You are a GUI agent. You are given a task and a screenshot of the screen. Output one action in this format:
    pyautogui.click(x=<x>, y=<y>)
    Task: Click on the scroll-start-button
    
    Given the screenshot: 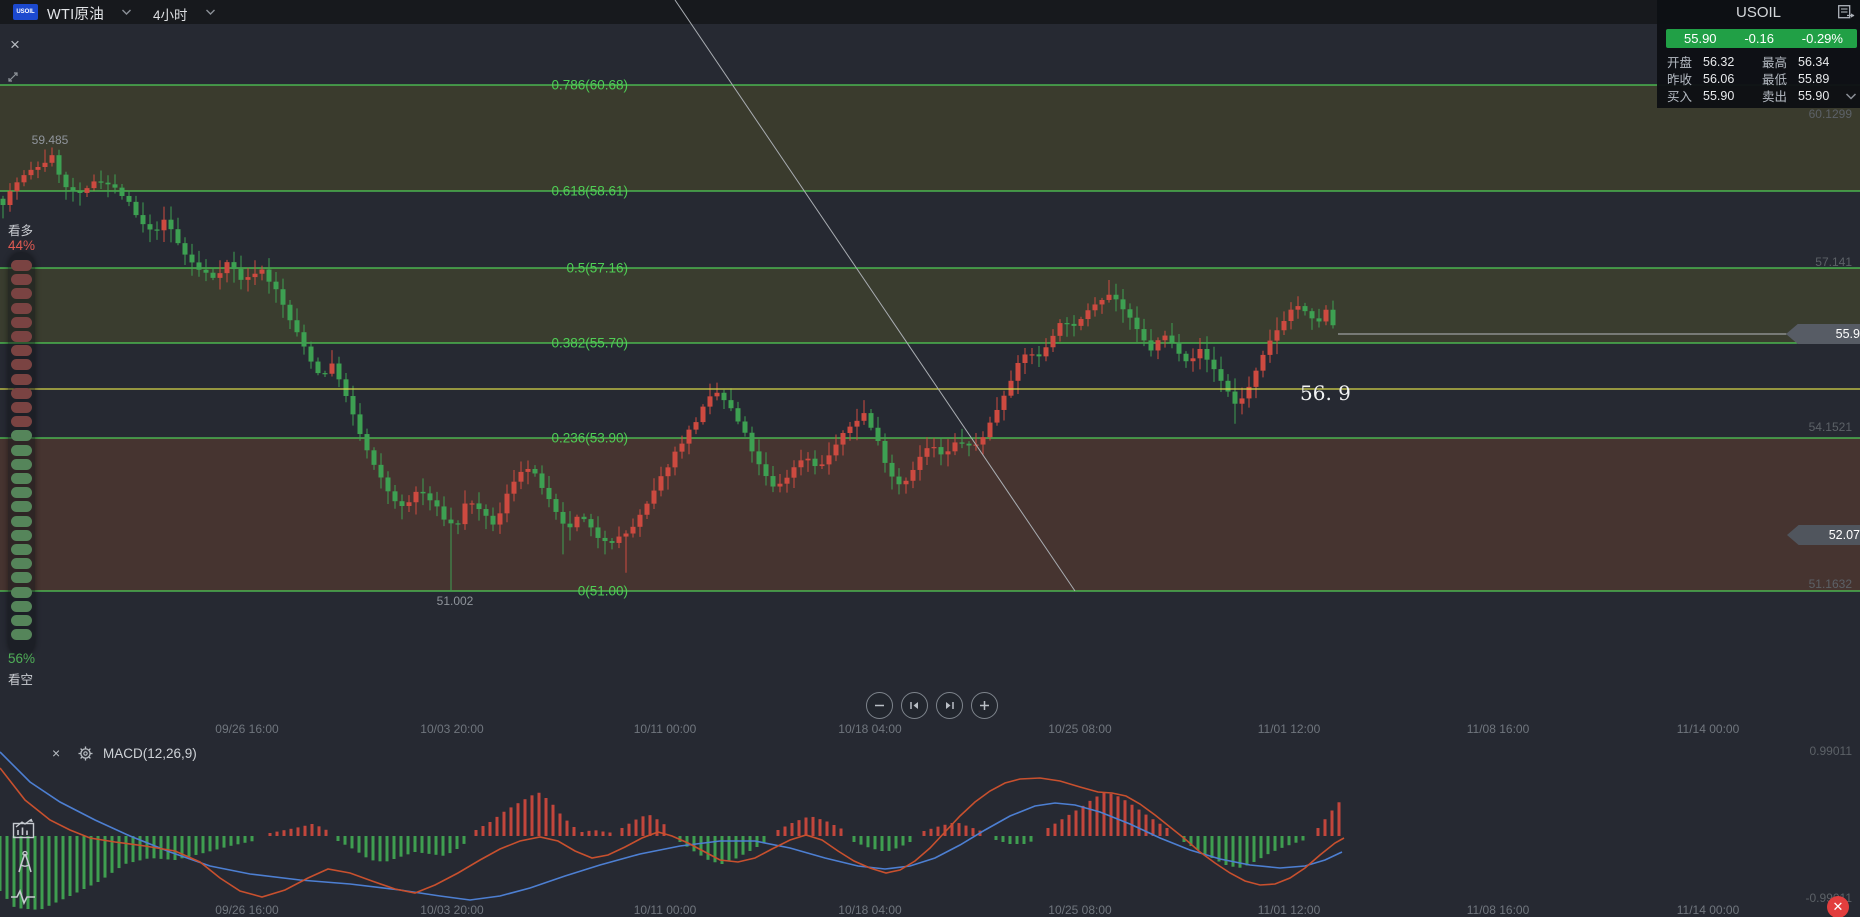 What is the action you would take?
    pyautogui.click(x=914, y=705)
    